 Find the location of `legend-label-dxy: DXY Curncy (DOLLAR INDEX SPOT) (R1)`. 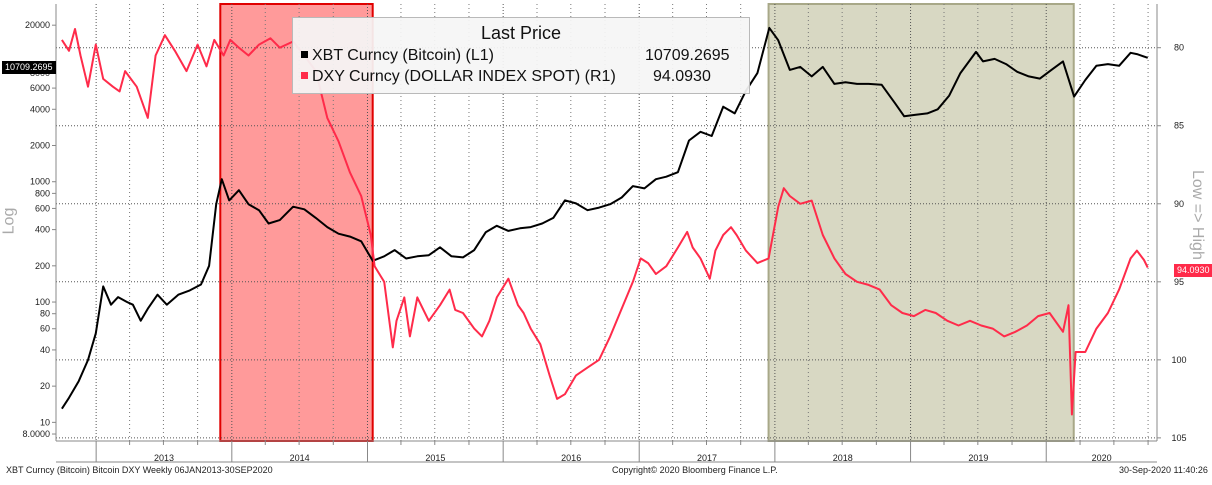

legend-label-dxy: DXY Curncy (DOLLAR INDEX SPOT) (R1) is located at coordinates (464, 76).